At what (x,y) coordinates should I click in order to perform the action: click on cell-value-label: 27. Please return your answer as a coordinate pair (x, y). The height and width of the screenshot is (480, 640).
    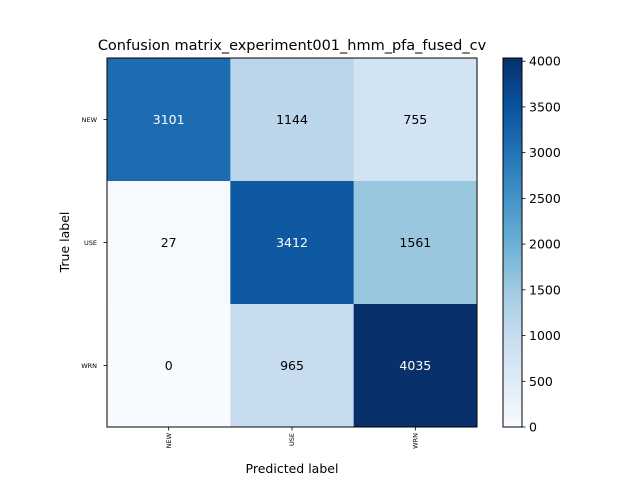
    Looking at the image, I should click on (169, 242).